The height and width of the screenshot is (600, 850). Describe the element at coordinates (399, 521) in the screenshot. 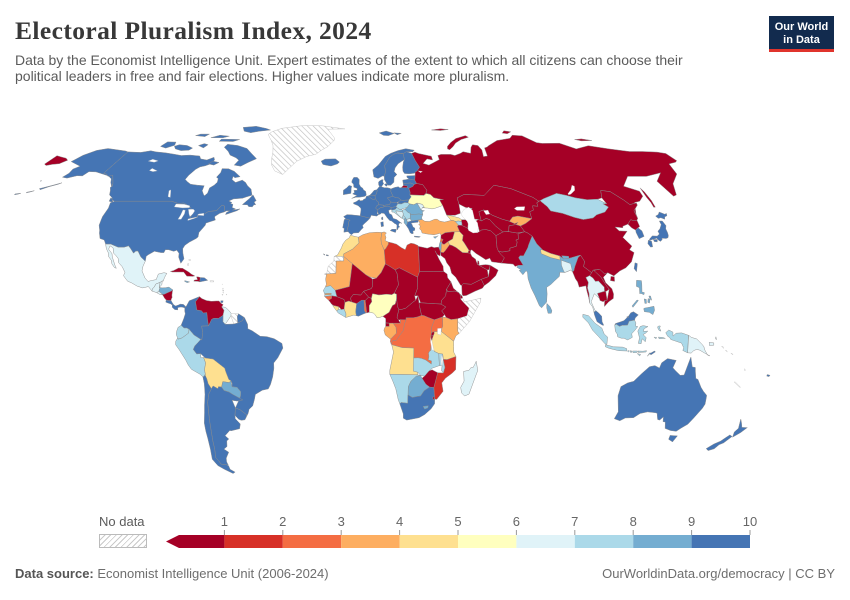

I see `svg-text: 4` at that location.